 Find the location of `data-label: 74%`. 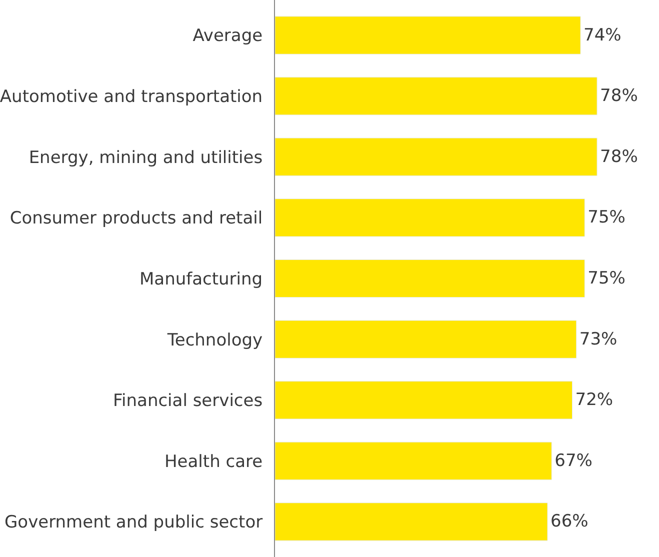

data-label: 74% is located at coordinates (603, 35).